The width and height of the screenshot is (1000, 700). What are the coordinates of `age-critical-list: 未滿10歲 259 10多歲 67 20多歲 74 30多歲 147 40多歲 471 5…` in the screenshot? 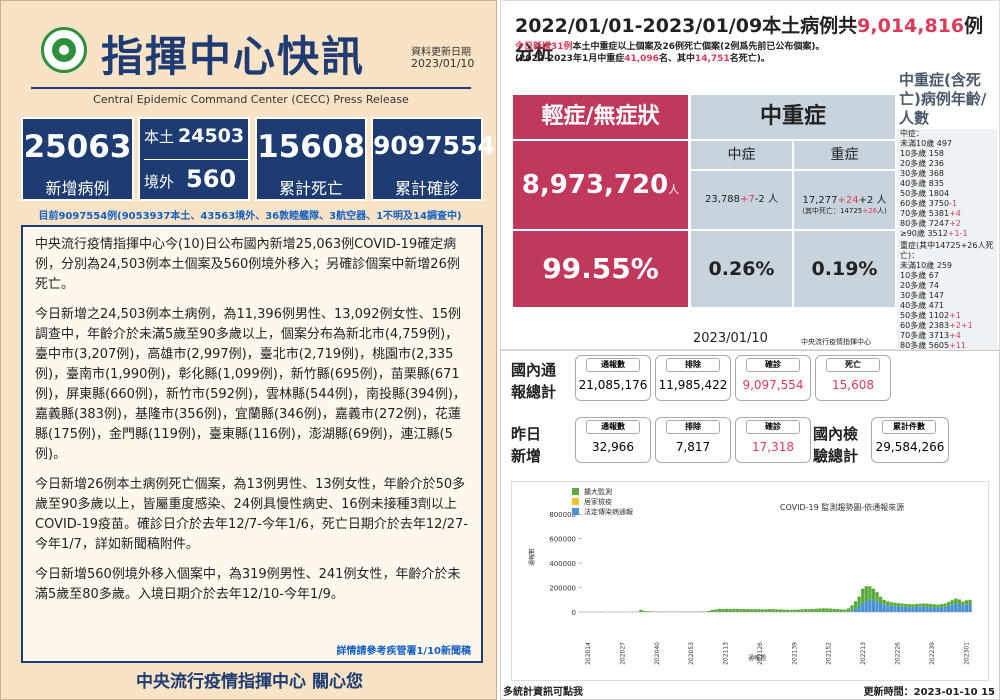 It's located at (947, 311).